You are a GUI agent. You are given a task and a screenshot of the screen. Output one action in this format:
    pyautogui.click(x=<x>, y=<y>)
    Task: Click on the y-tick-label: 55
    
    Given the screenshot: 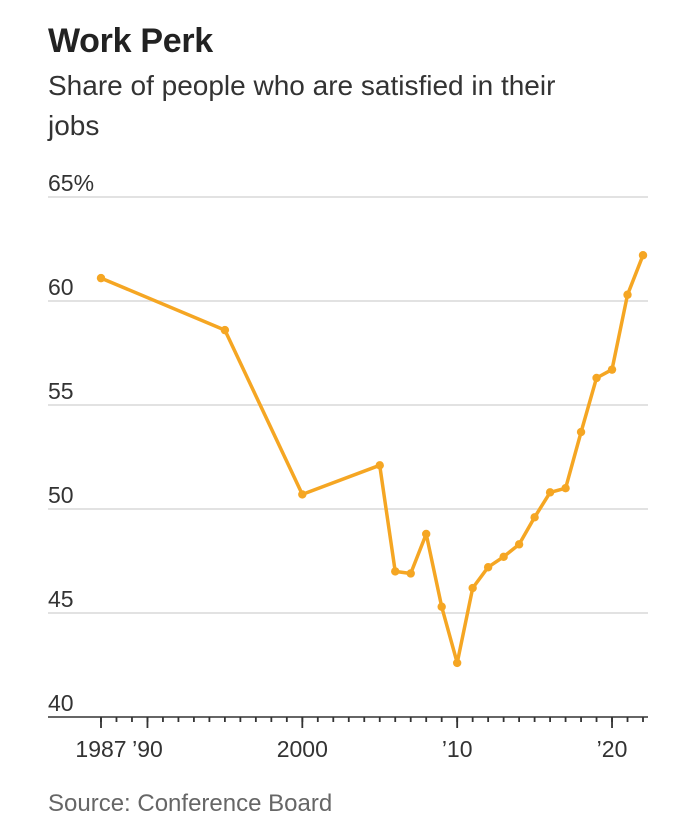 What is the action you would take?
    pyautogui.click(x=61, y=391)
    